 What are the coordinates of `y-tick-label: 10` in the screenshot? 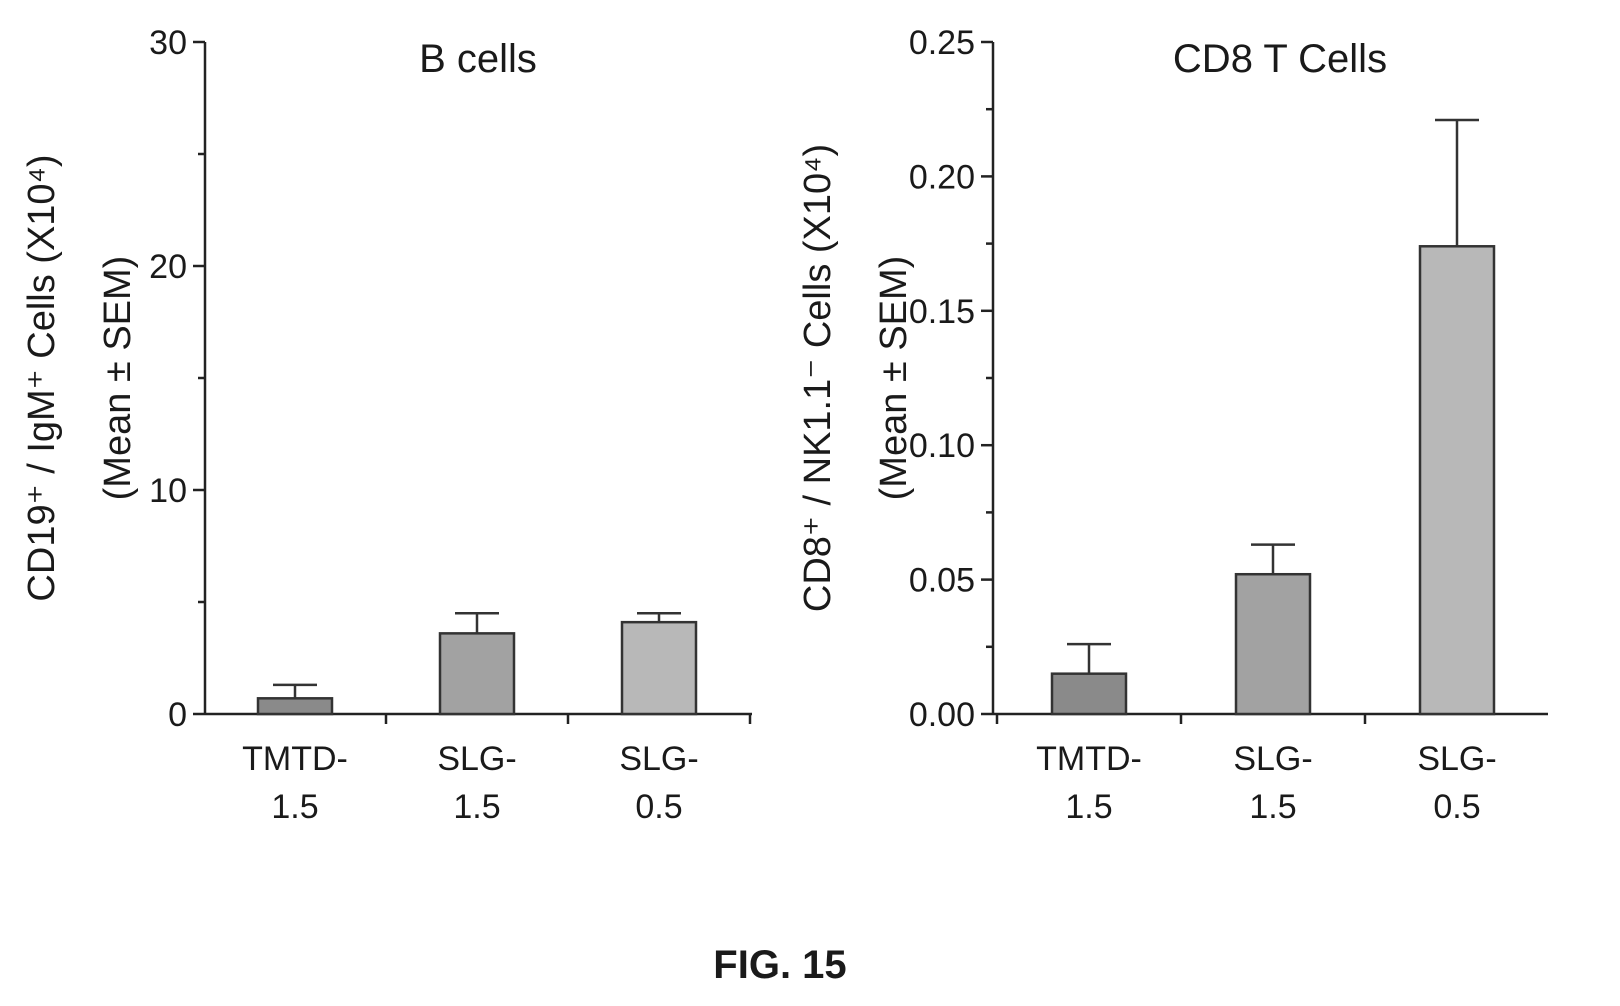 It's located at (168, 491).